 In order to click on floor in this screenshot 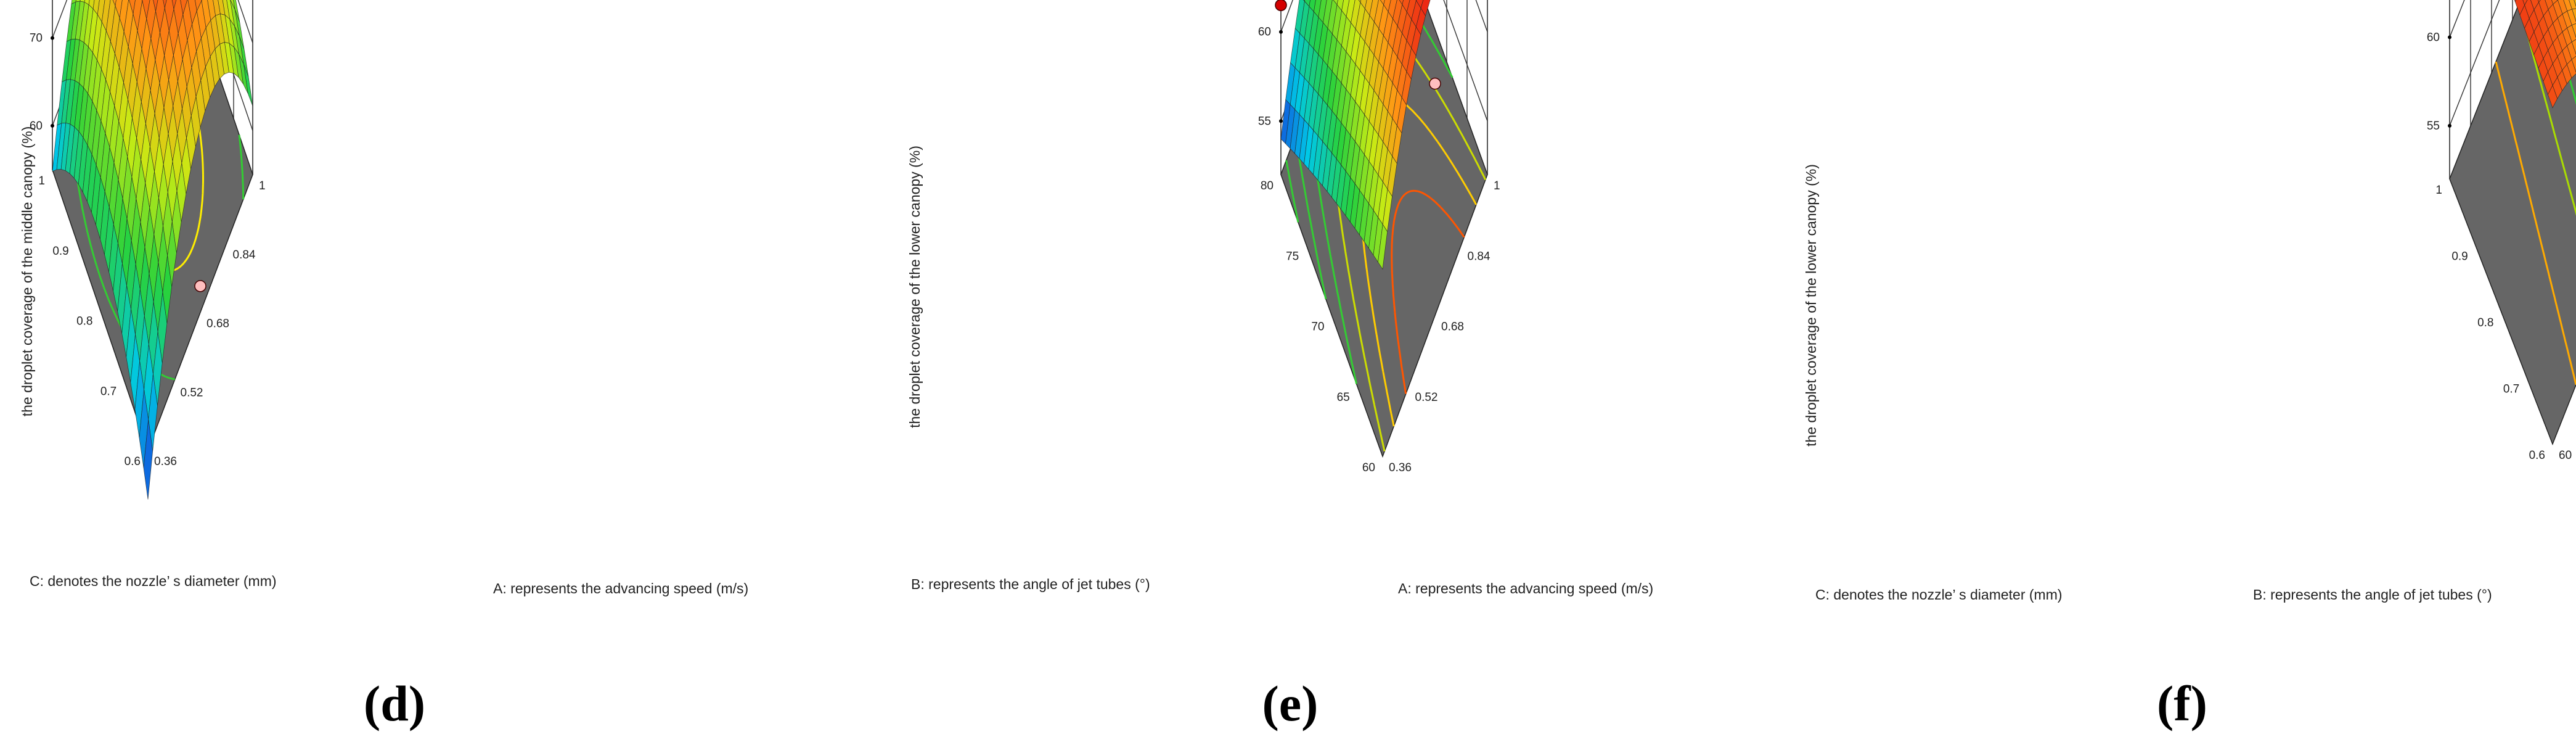, I will do `click(2512, 223)`.